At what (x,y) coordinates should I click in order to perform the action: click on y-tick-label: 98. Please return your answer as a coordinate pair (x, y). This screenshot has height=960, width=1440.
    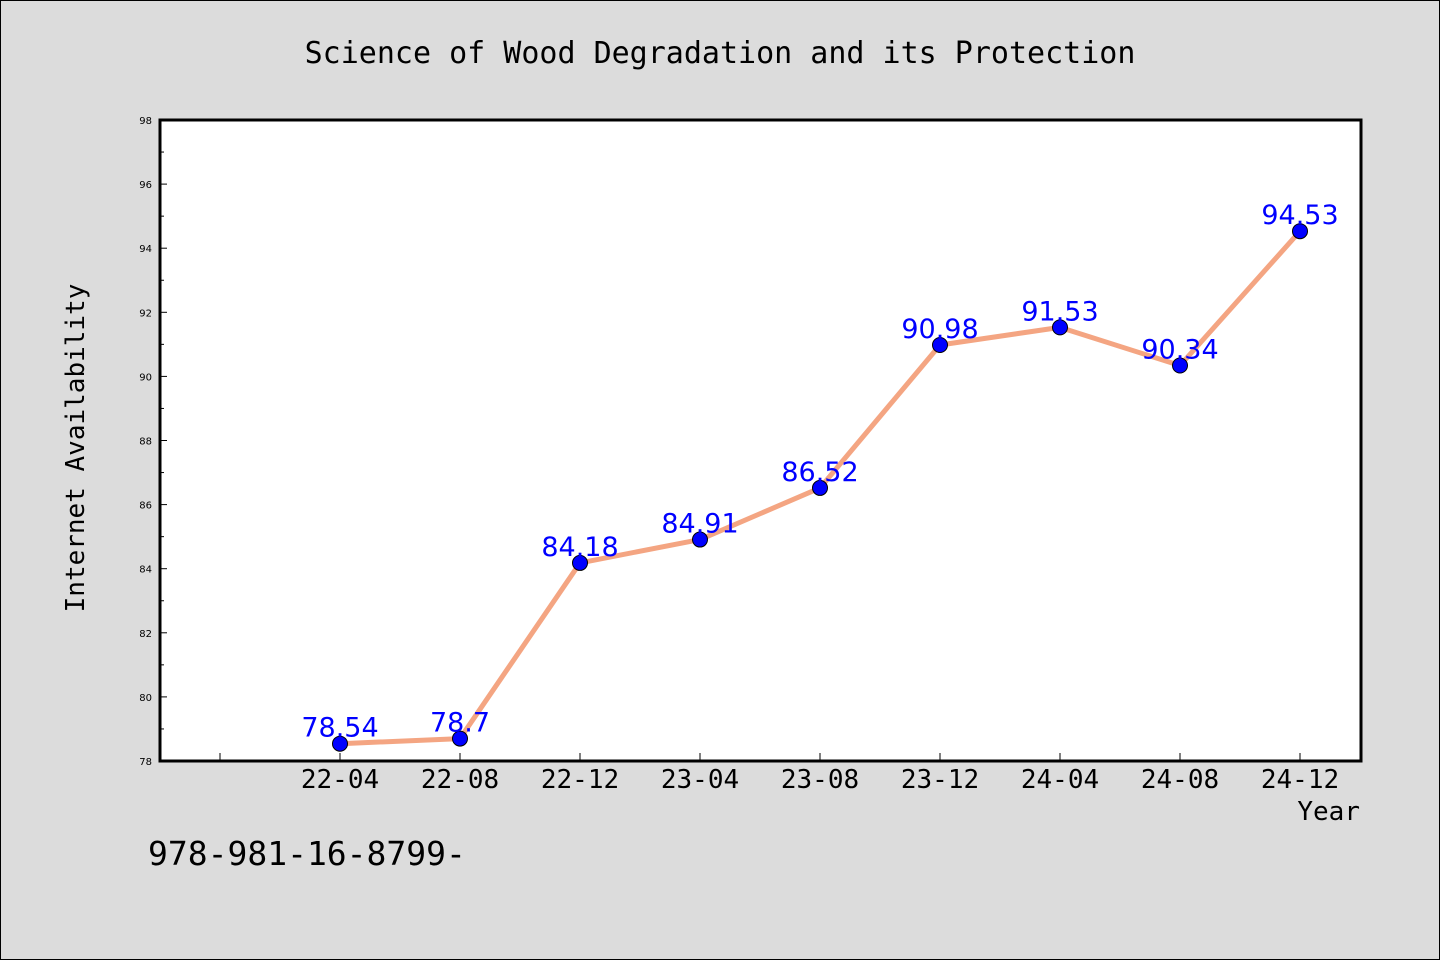
    Looking at the image, I should click on (145, 121).